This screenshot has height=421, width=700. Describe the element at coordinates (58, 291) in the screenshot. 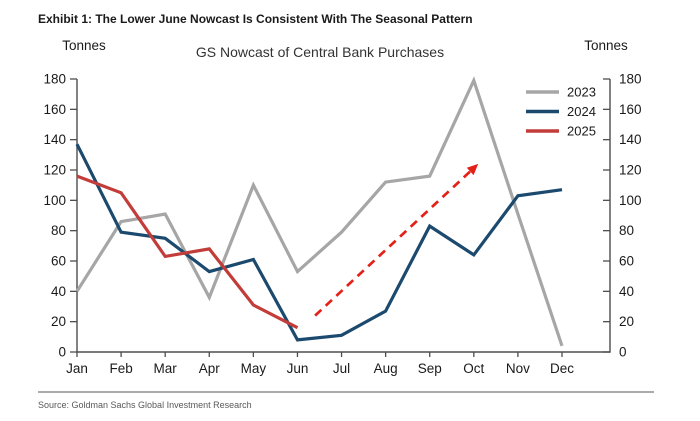

I see `y-tick-label-left: 40` at that location.